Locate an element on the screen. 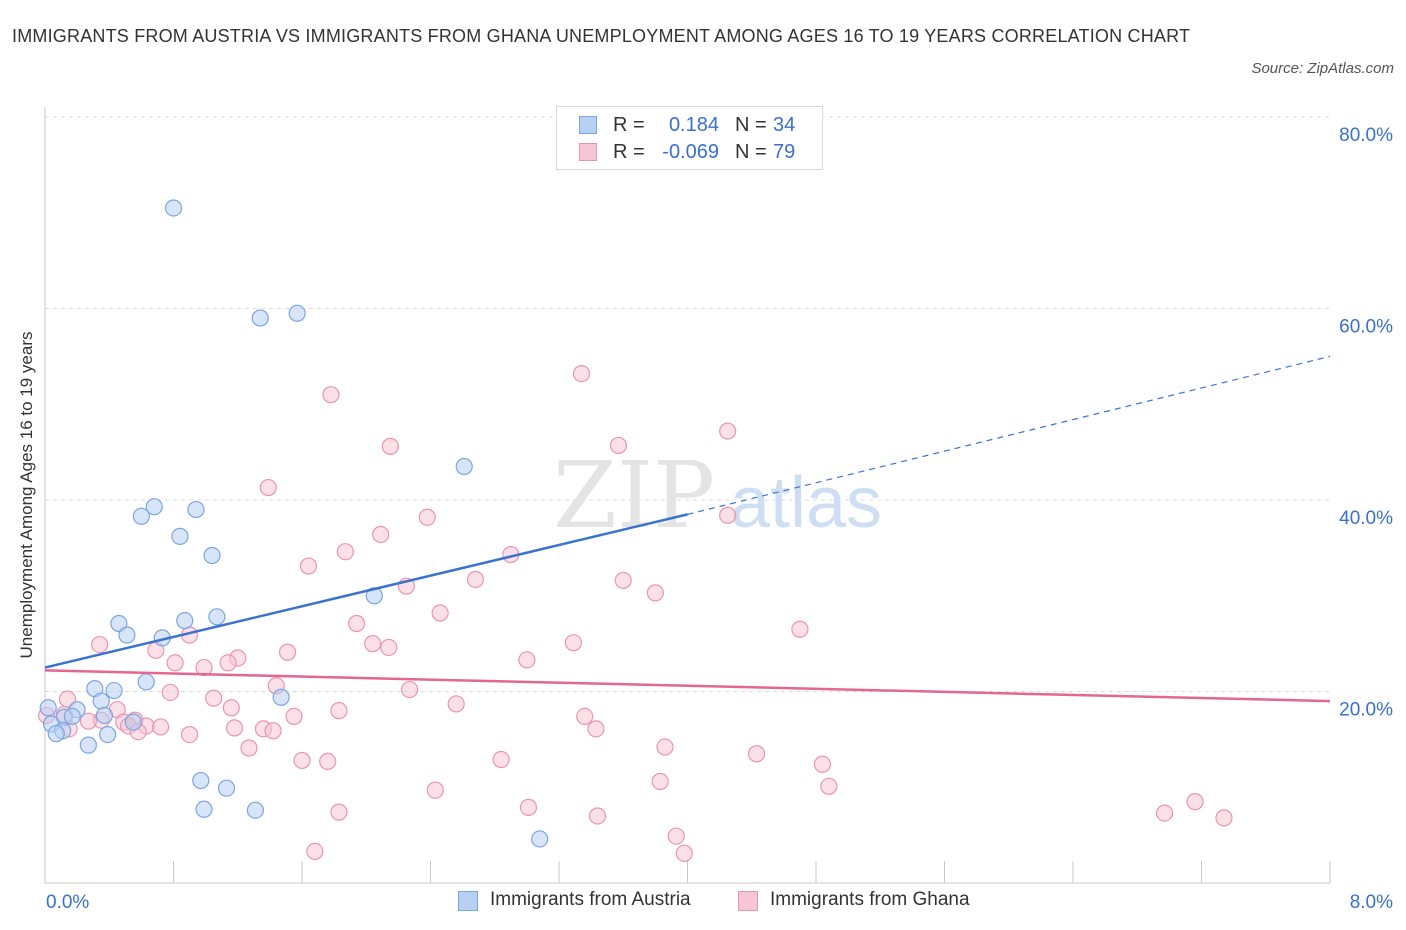  watermark: ZIP atlas is located at coordinates (717, 495).